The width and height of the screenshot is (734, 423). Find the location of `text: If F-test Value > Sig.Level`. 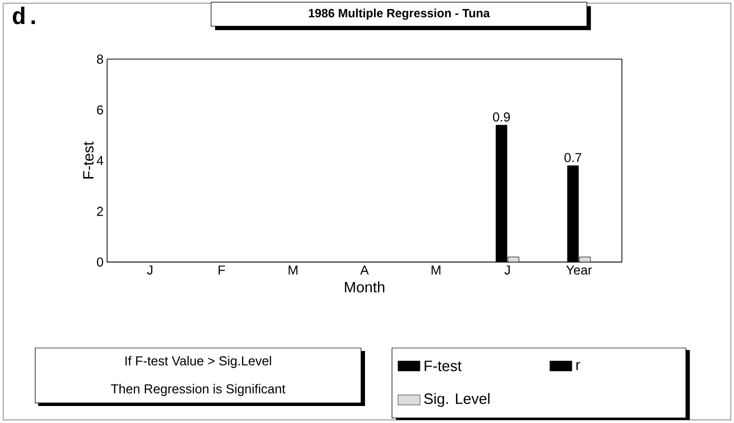

text: If F-test Value > Sig.Level is located at coordinates (198, 362).